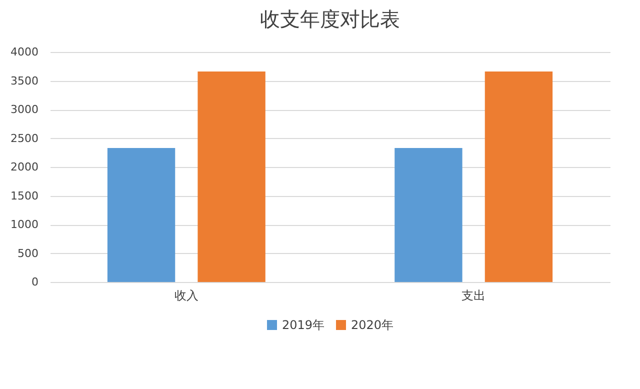 The image size is (640, 389). I want to click on x-tick-label: 收入, so click(186, 295).